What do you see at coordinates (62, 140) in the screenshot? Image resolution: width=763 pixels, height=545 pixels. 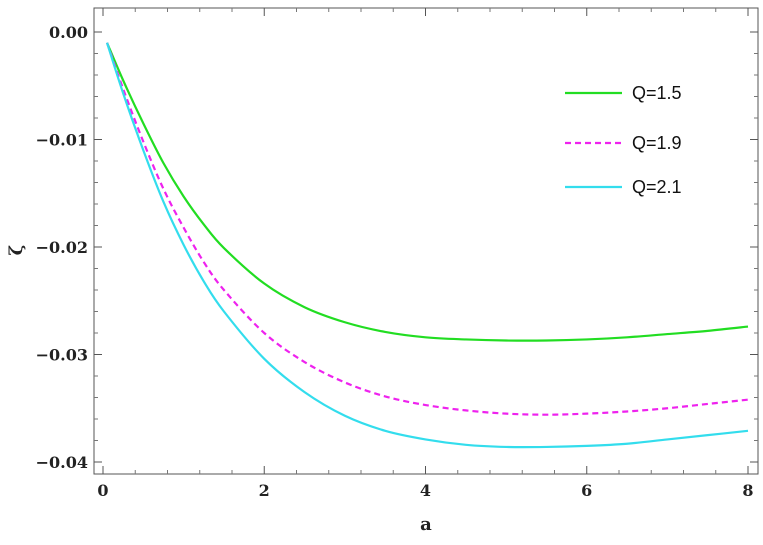 I see `y-tick-label: −0.01` at bounding box center [62, 140].